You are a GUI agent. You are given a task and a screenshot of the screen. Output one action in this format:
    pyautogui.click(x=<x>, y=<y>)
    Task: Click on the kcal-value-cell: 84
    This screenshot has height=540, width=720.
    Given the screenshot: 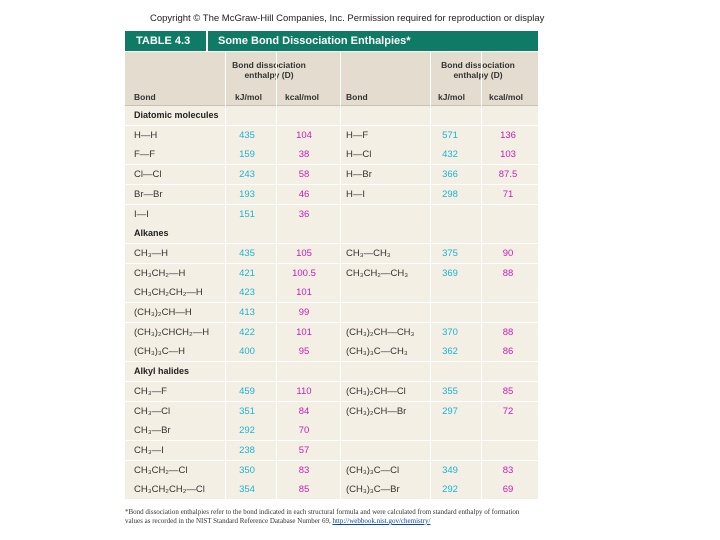 What is the action you would take?
    pyautogui.click(x=304, y=411)
    